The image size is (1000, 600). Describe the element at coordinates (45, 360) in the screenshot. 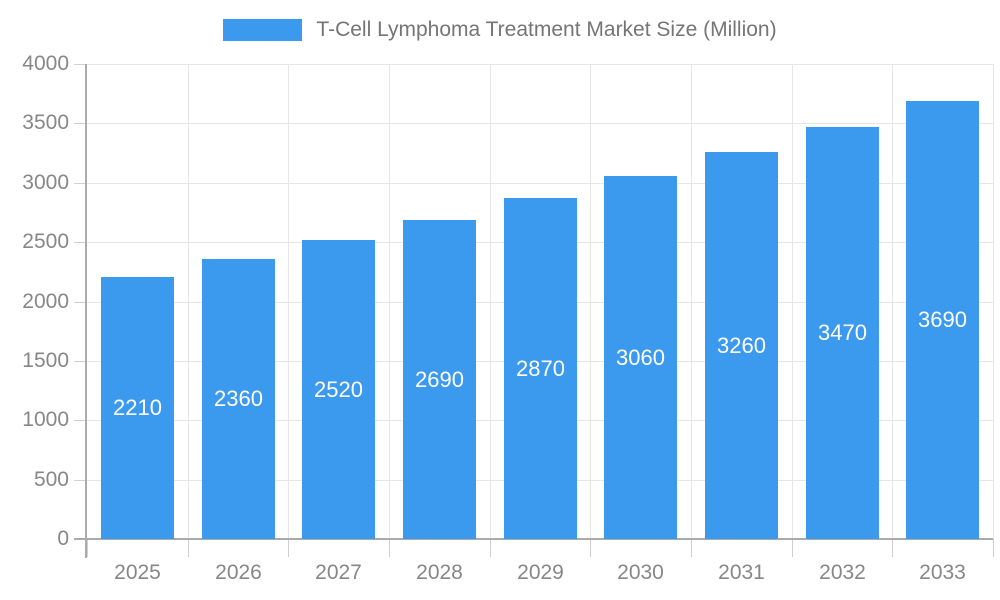

I see `y-tick-label: 1500` at that location.